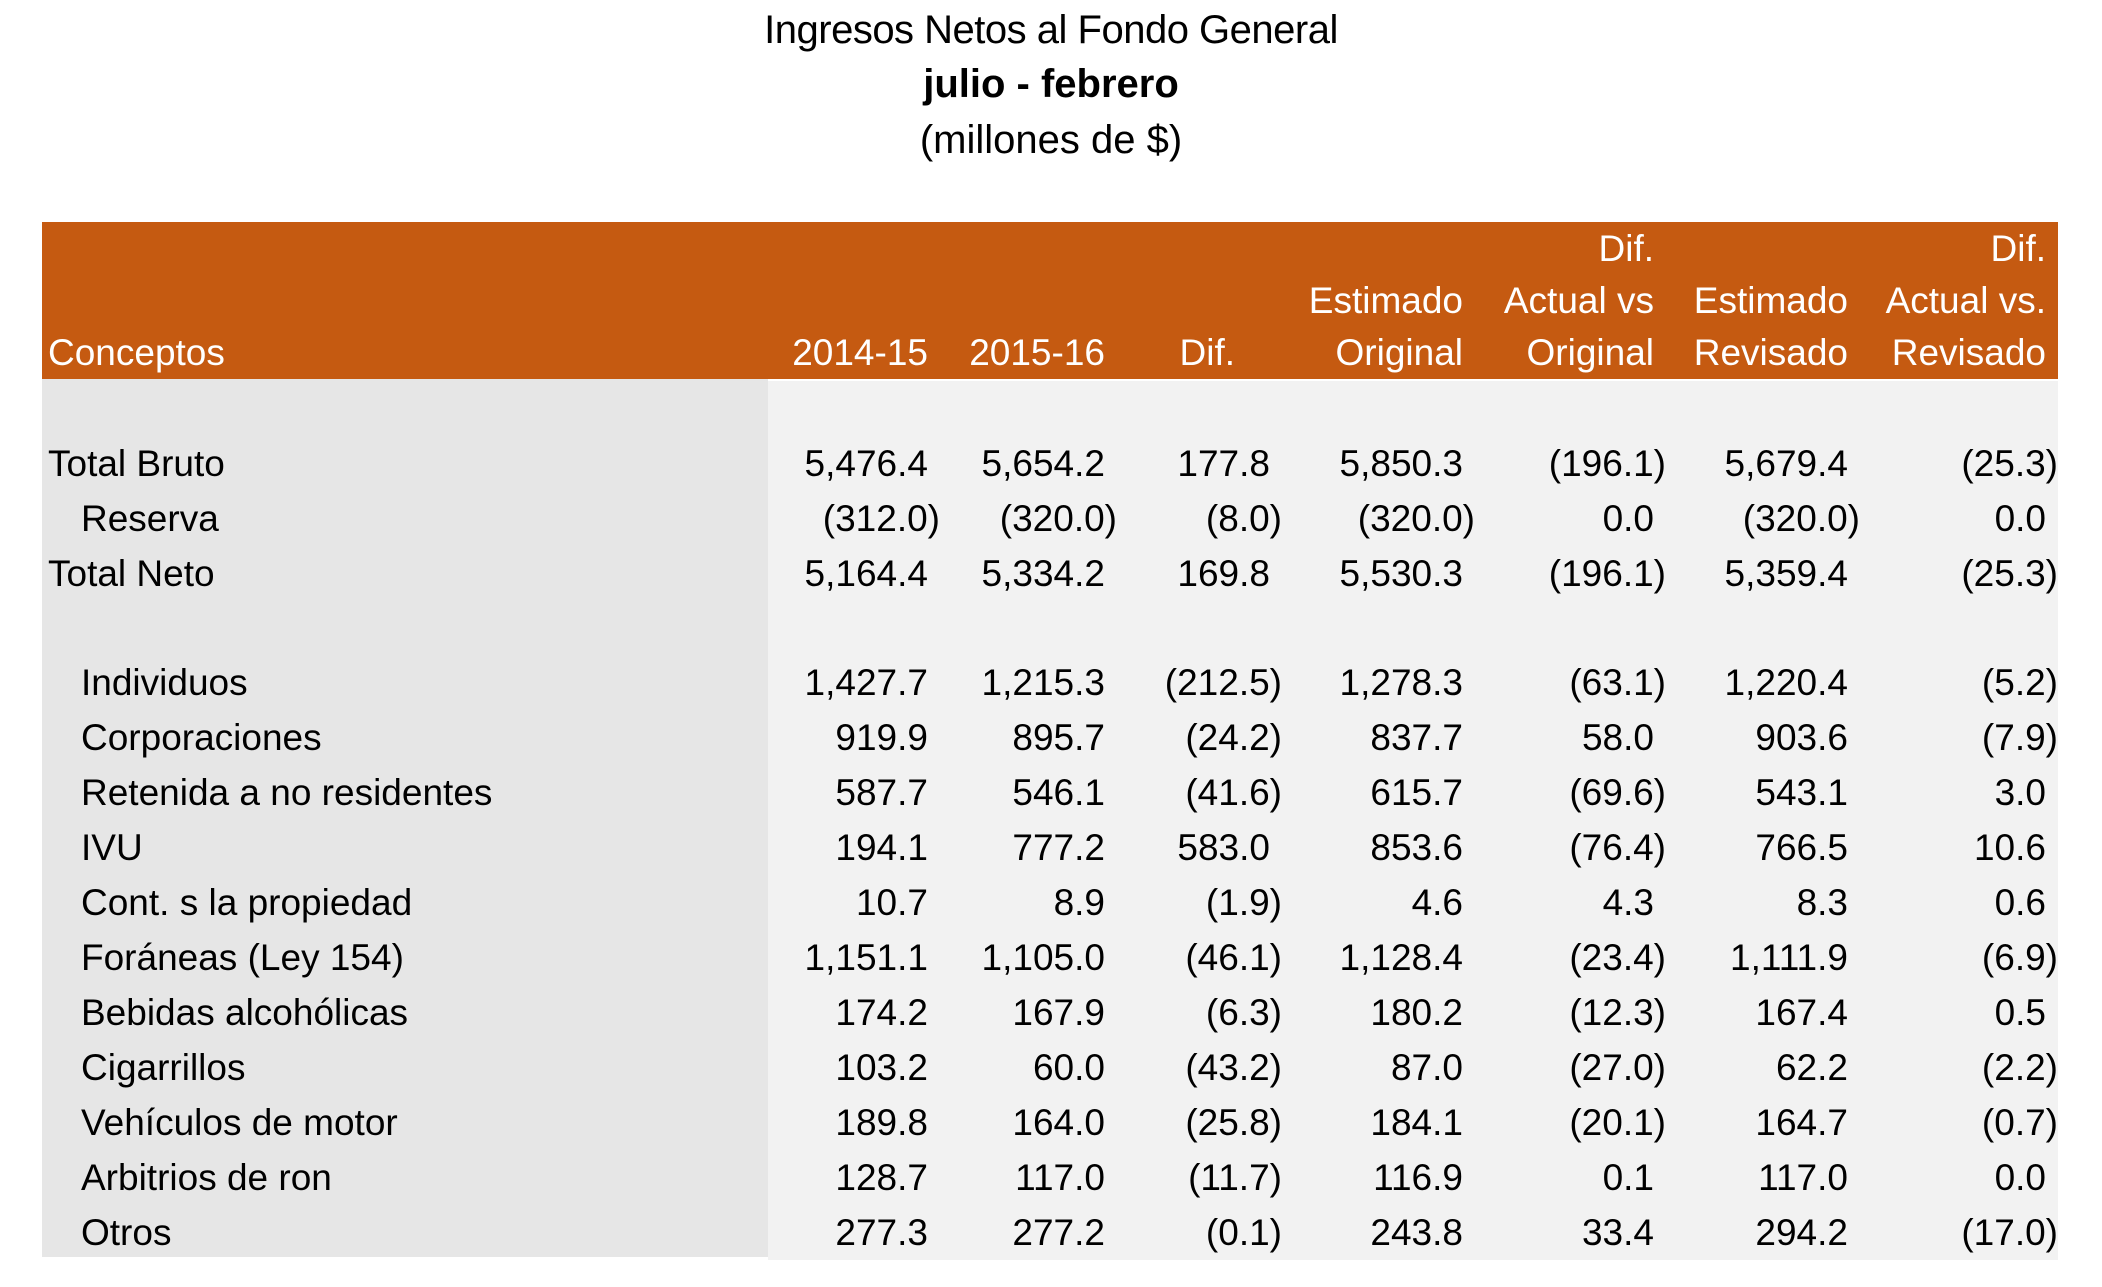 This screenshot has height=1287, width=2102. I want to click on row-value-dif_orig: 0.1, so click(1628, 1177).